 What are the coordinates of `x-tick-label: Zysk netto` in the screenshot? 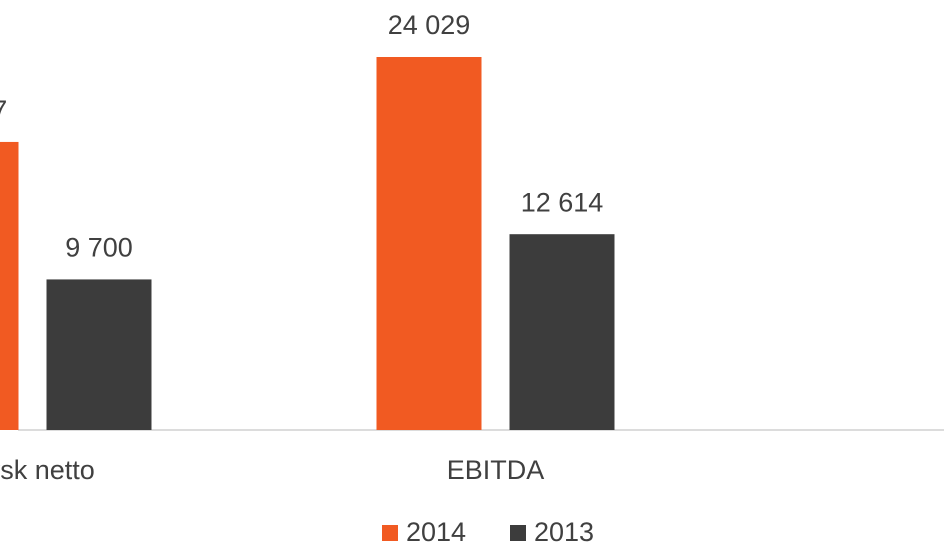 It's located at (47, 470).